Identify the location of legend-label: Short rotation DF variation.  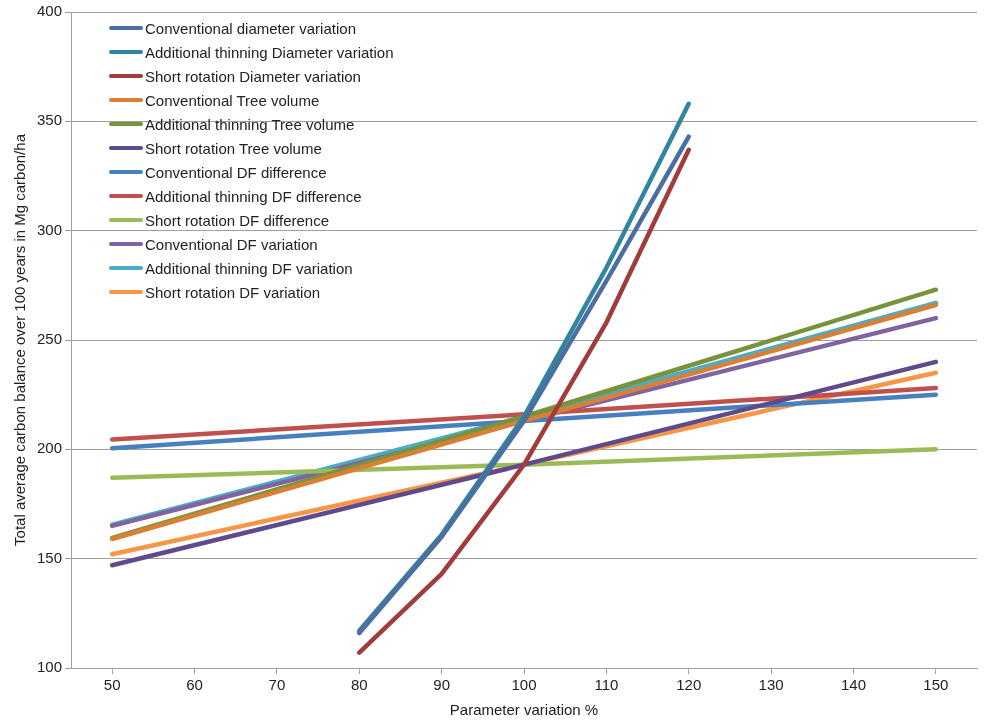
(233, 292).